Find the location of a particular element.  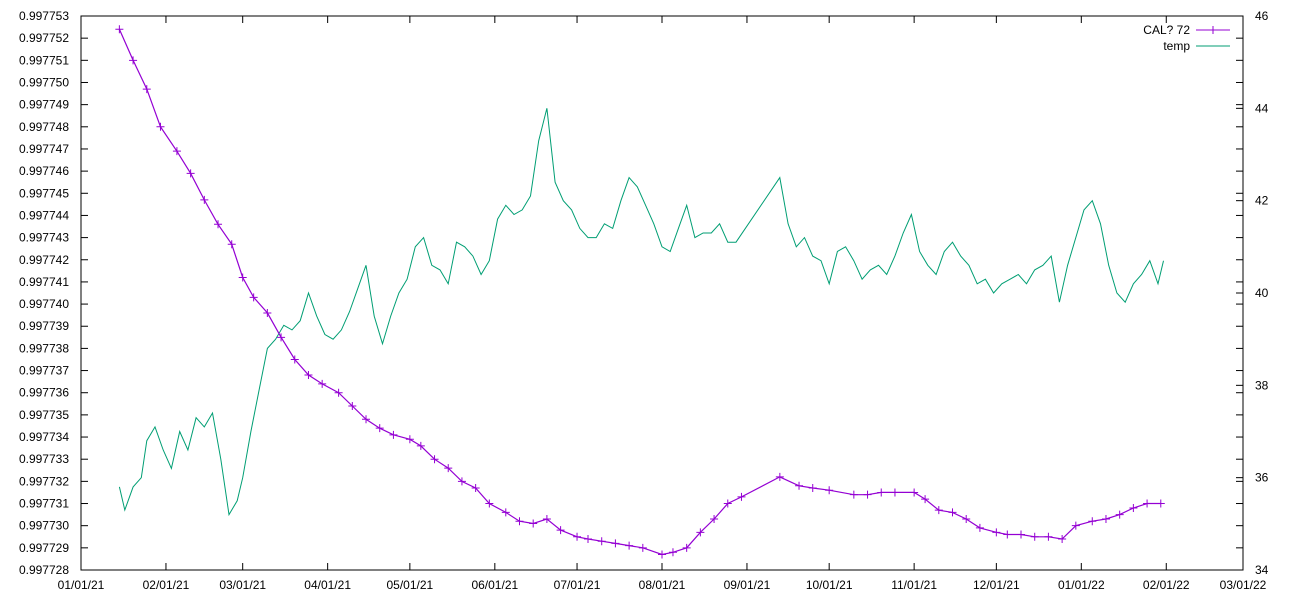

legend-label: CAL? 72 is located at coordinates (1166, 30).